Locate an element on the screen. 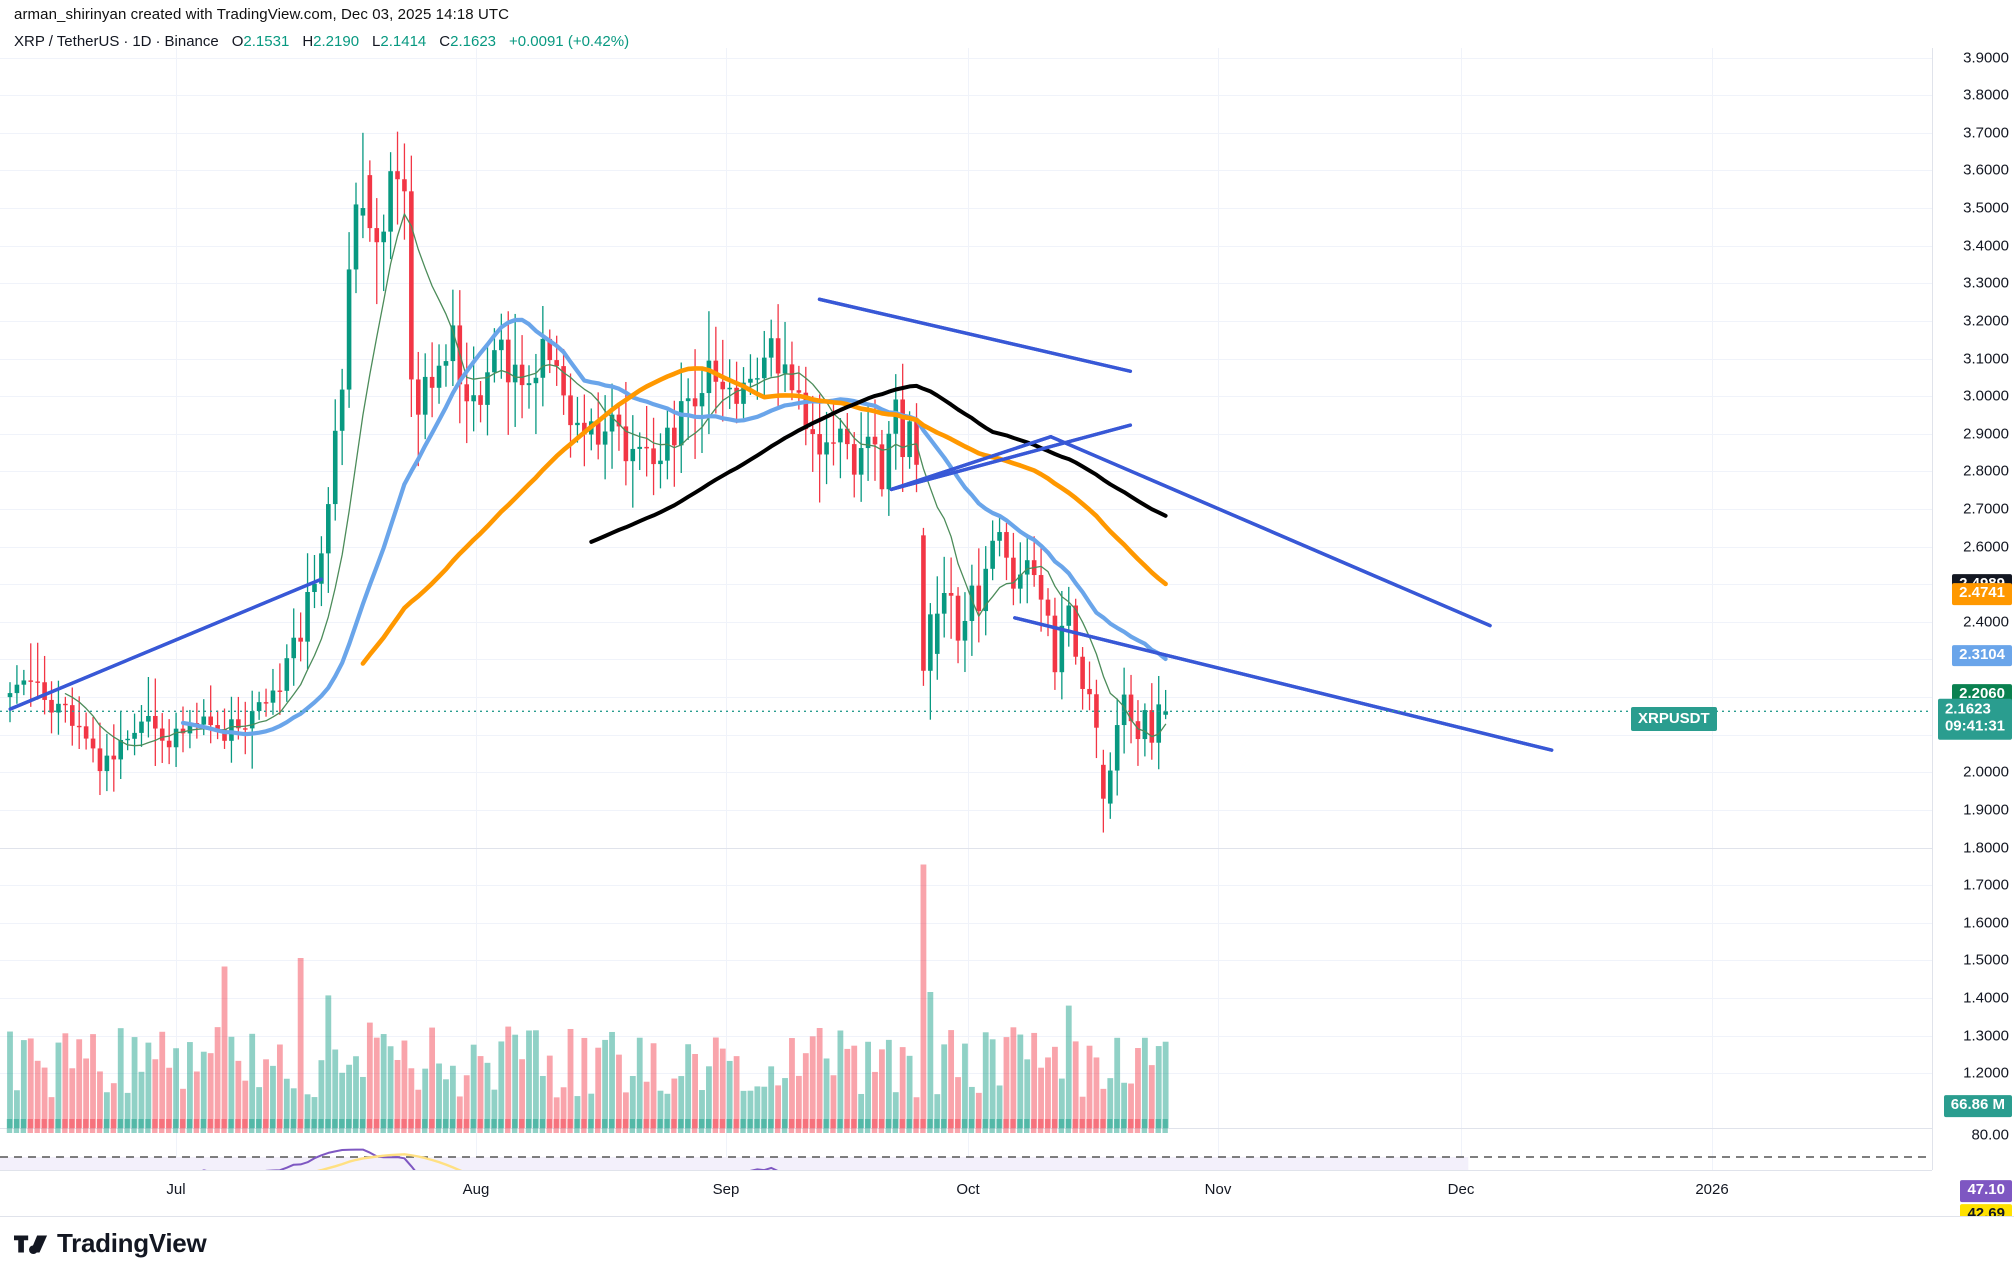 The width and height of the screenshot is (2014, 1269). last-price-value: 2.1623 is located at coordinates (1967, 709).